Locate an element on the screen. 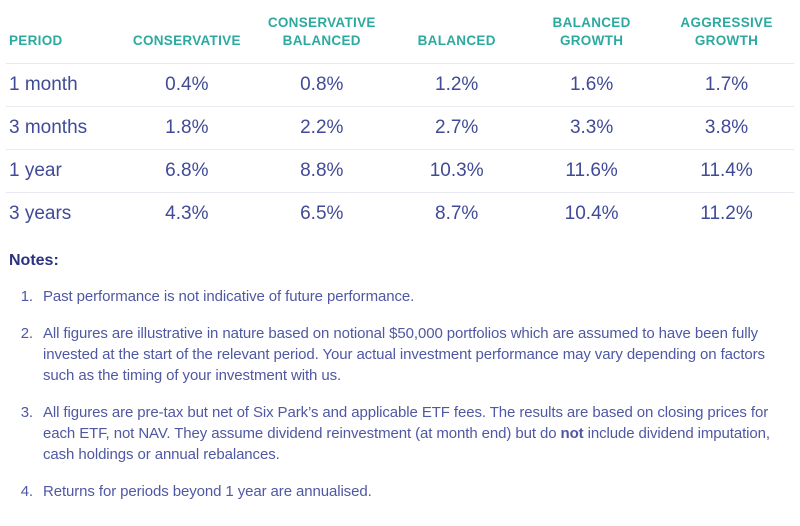 This screenshot has width=800, height=526. value-cell: 1.2% is located at coordinates (457, 84).